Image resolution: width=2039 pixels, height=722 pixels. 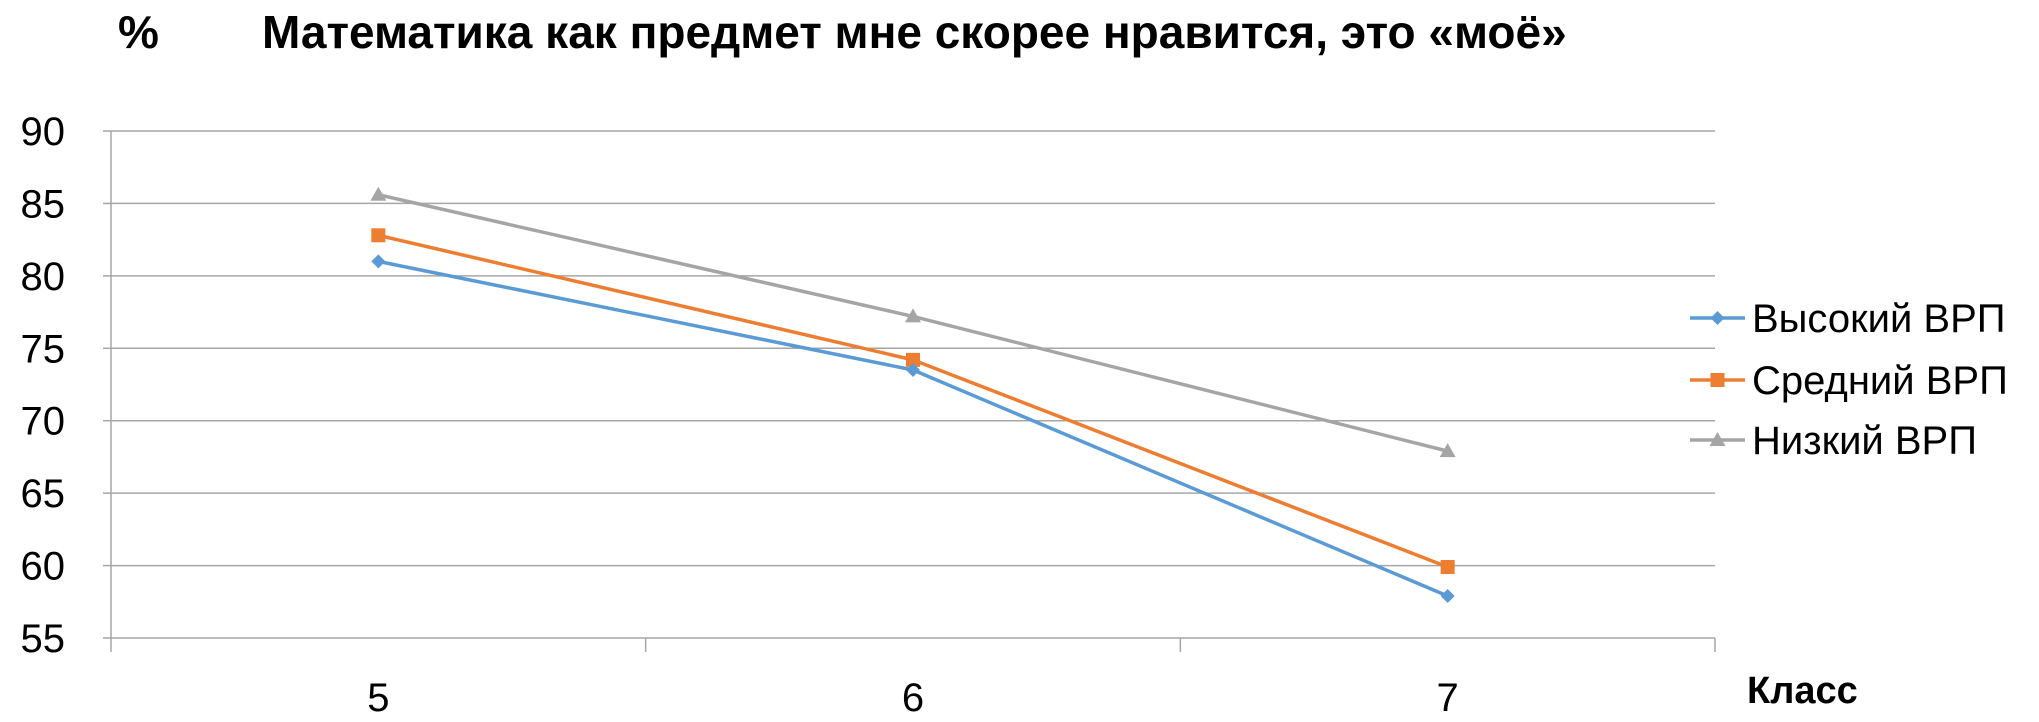 I want to click on x-tick-label: 6, so click(x=913, y=696).